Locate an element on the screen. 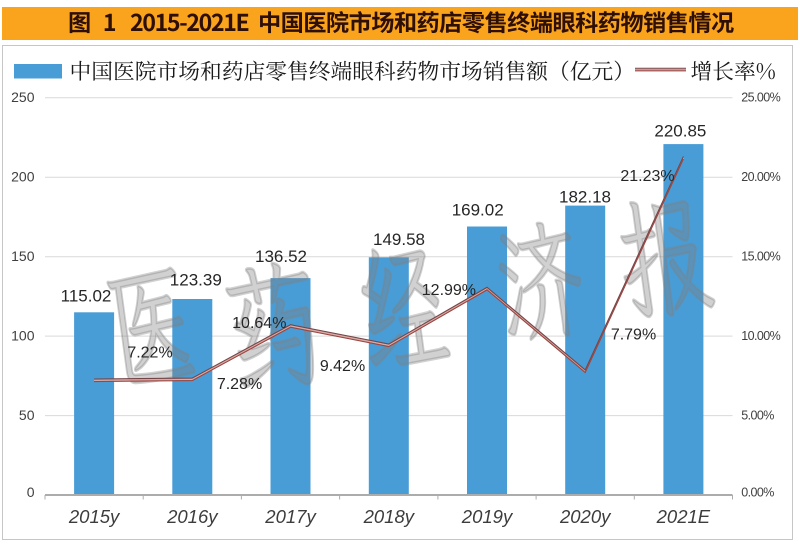 Image resolution: width=800 pixels, height=550 pixels. svg-text: 50 is located at coordinates (27, 415).